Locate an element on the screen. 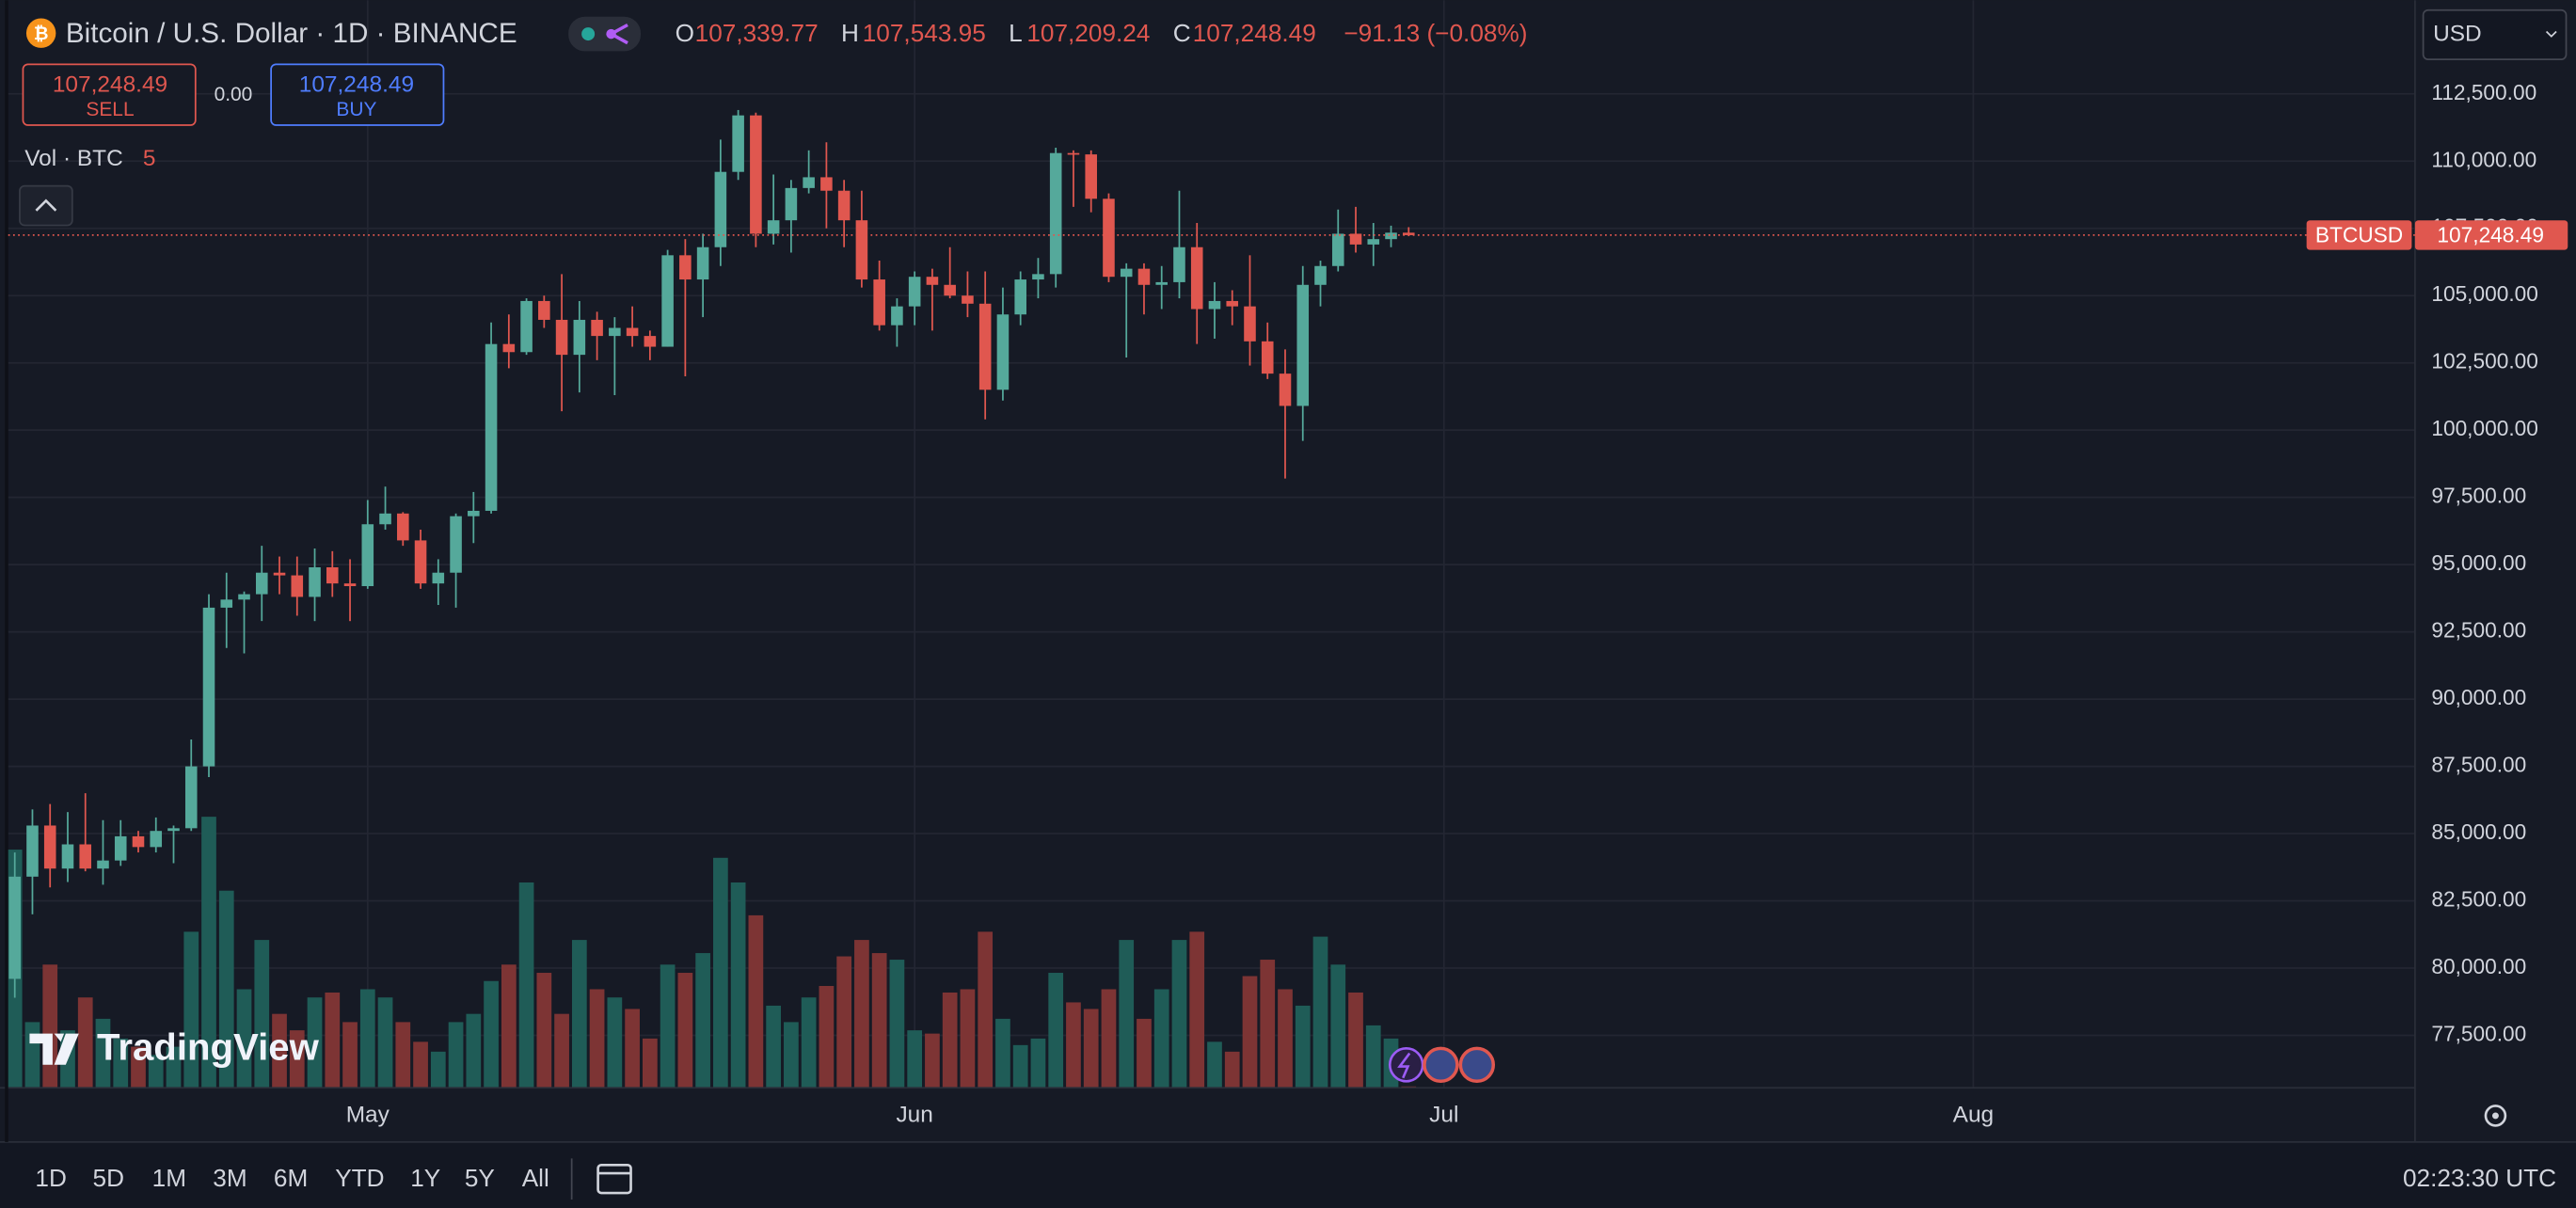  toolbar-background is located at coordinates (1288, 1174).